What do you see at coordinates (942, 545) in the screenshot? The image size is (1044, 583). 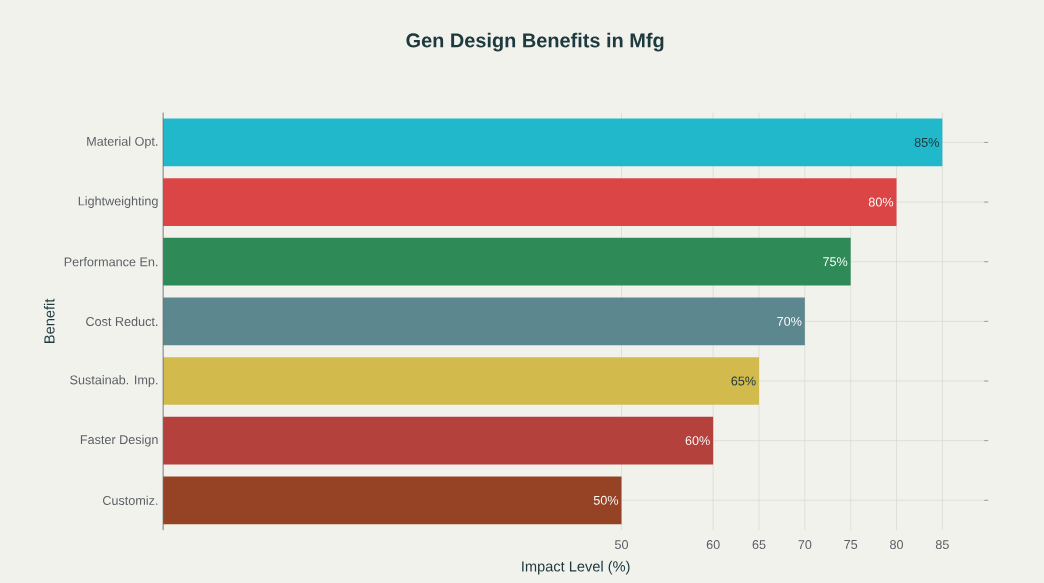 I see `x-tick-label: 85` at bounding box center [942, 545].